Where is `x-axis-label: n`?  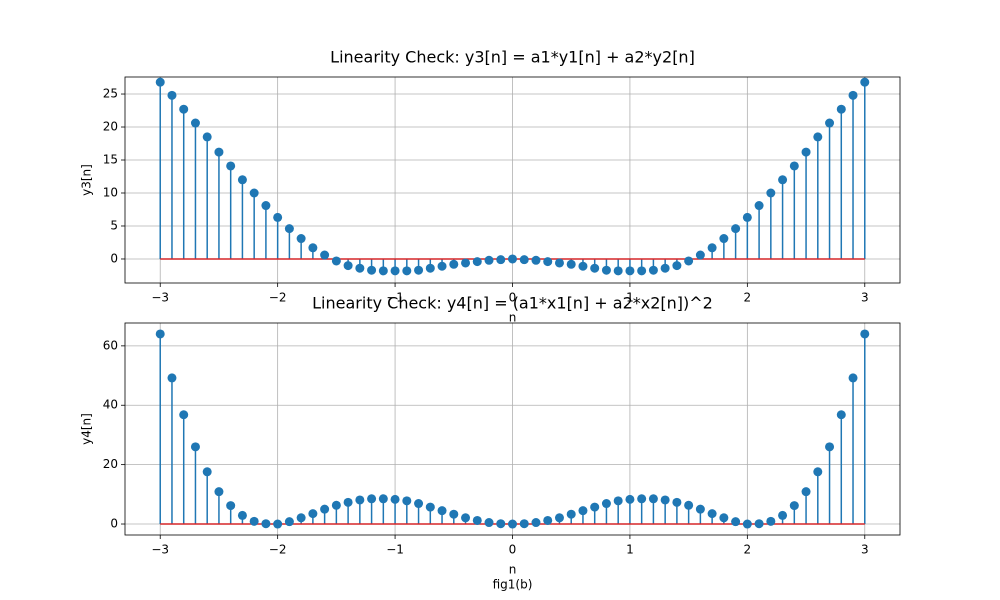
x-axis-label: n is located at coordinates (513, 570).